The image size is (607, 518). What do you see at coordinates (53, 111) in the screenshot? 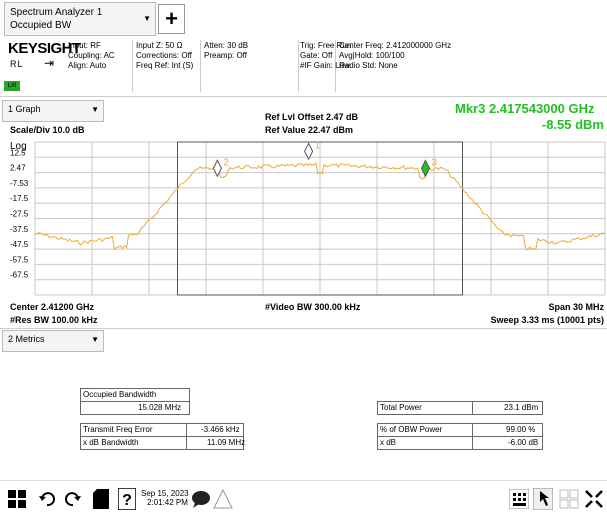
I see `graph-layout-selector: 1 Graph ▼` at bounding box center [53, 111].